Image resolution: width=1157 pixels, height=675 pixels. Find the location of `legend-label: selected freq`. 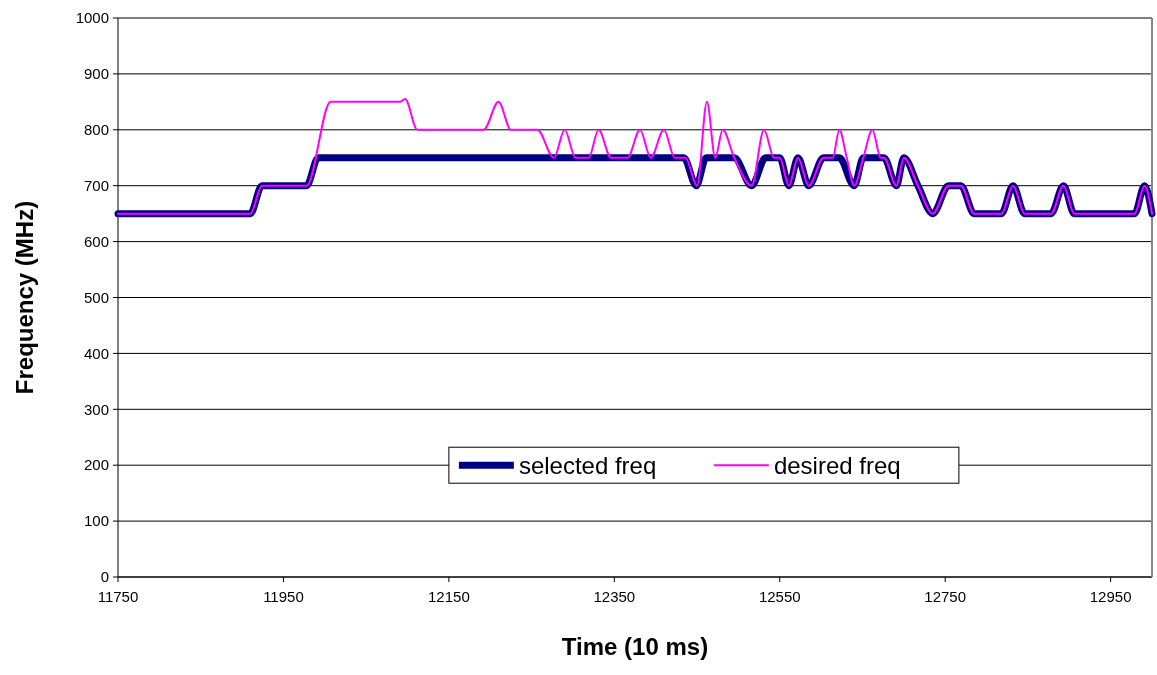

legend-label: selected freq is located at coordinates (587, 465).